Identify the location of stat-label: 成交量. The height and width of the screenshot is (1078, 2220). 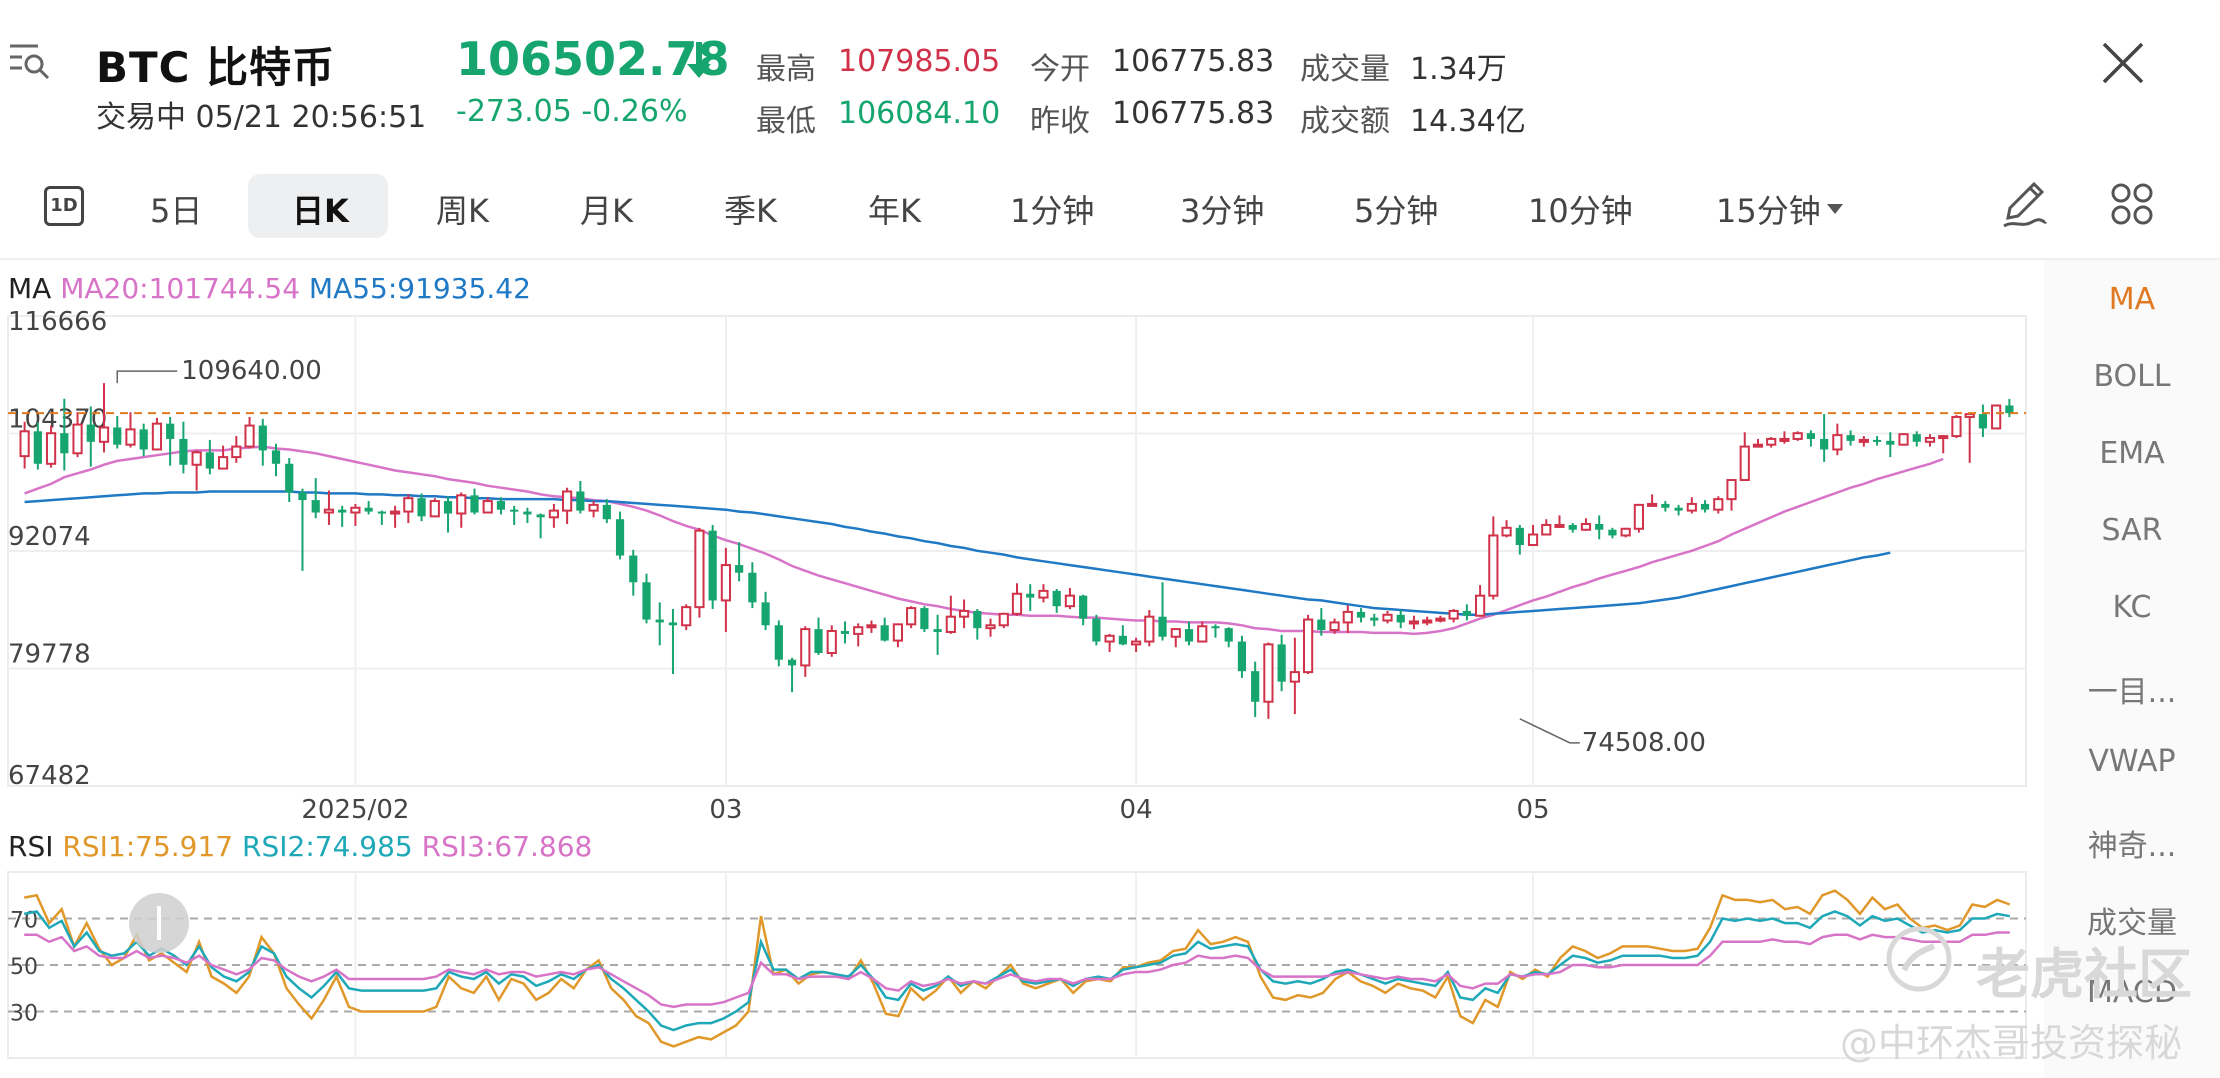
(1345, 69).